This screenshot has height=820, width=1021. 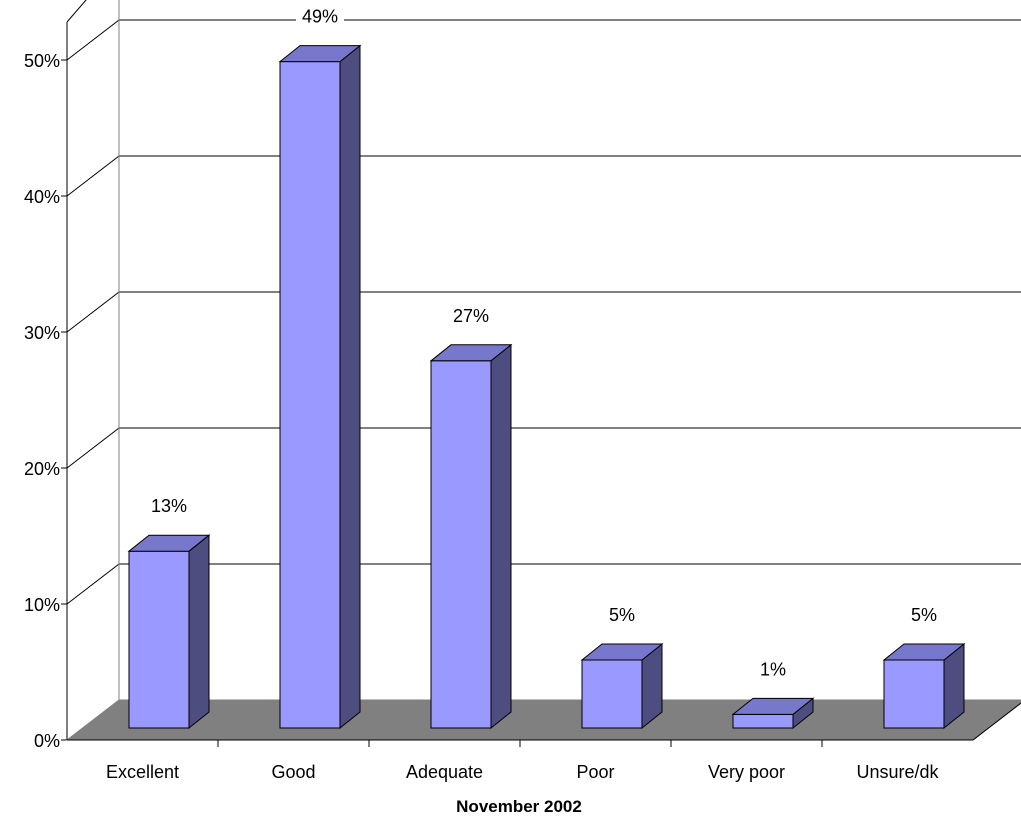 What do you see at coordinates (519, 806) in the screenshot?
I see `x-axis-title: November 2002` at bounding box center [519, 806].